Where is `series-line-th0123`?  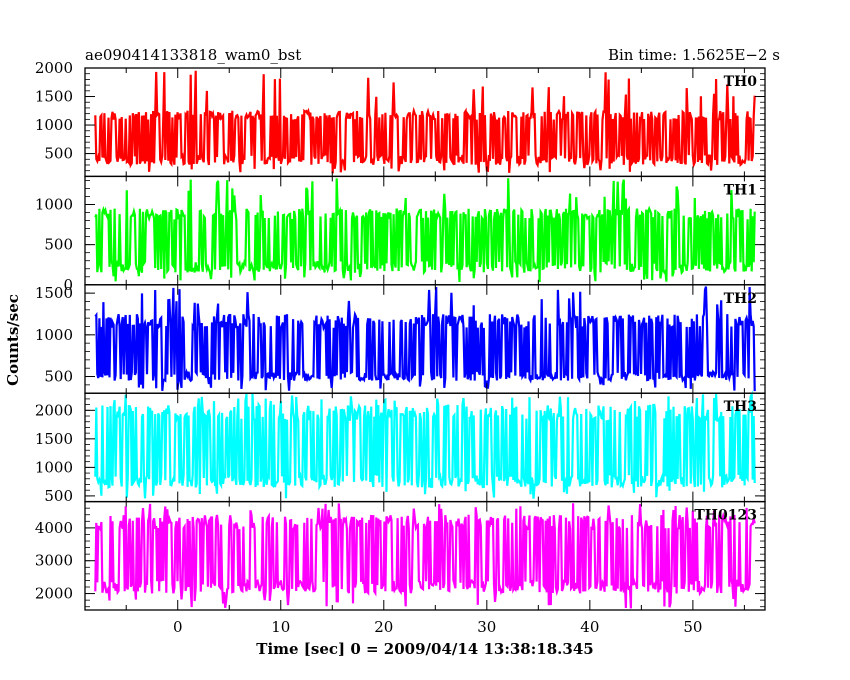
series-line-th0123 is located at coordinates (425, 556).